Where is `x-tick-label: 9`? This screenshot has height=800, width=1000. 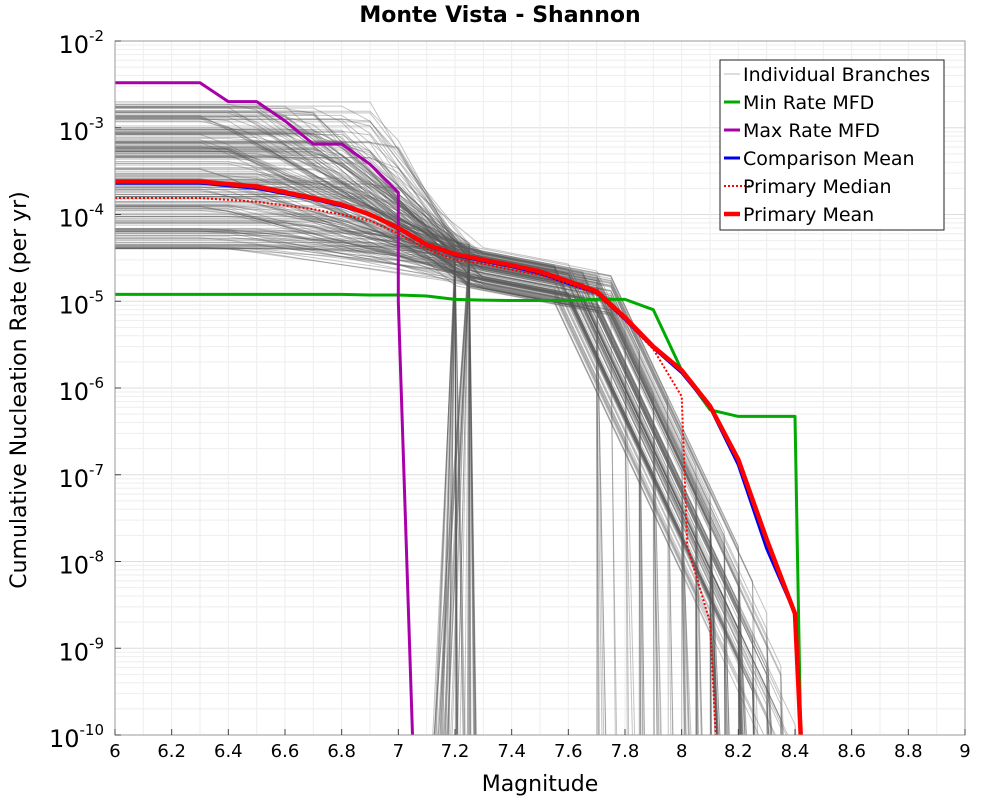
x-tick-label: 9 is located at coordinates (964, 751).